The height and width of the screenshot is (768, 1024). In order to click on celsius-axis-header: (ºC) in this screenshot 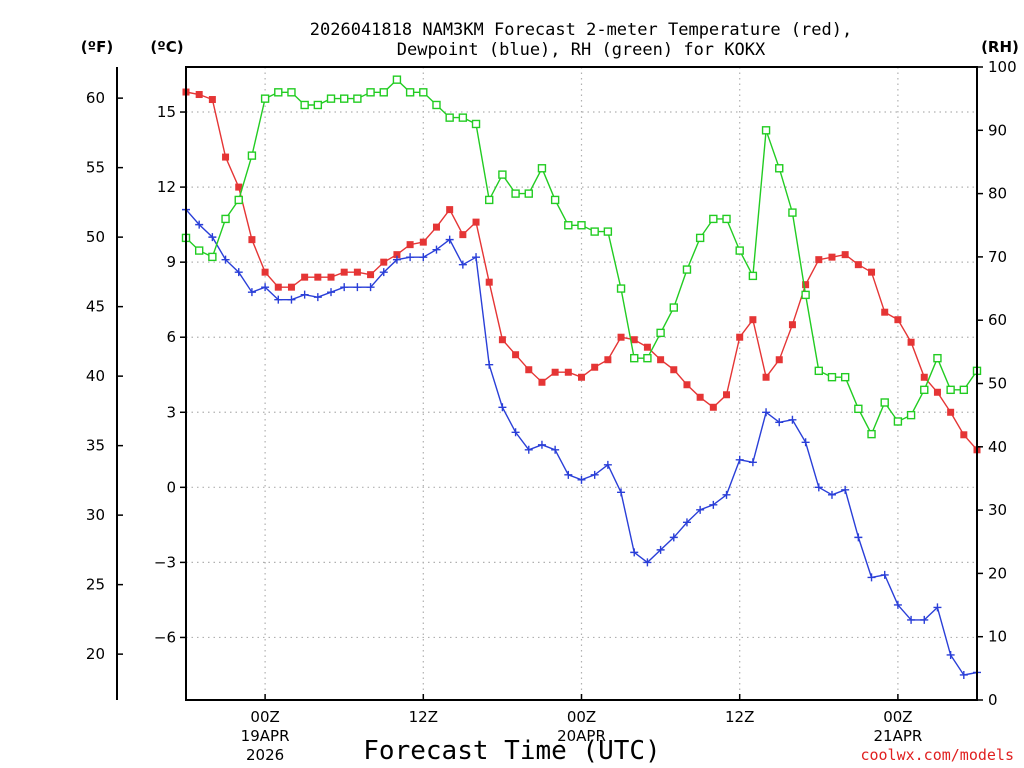, I will do `click(166, 47)`.